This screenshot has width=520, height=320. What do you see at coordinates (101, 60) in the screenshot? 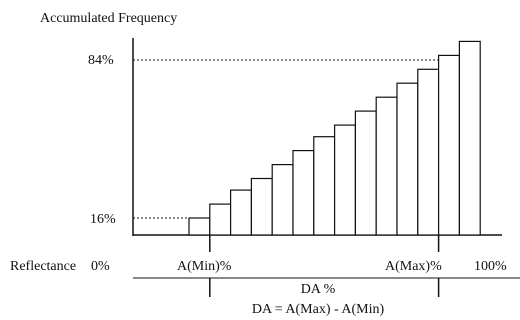
I see `y-tick-label-84: 84%` at bounding box center [101, 60].